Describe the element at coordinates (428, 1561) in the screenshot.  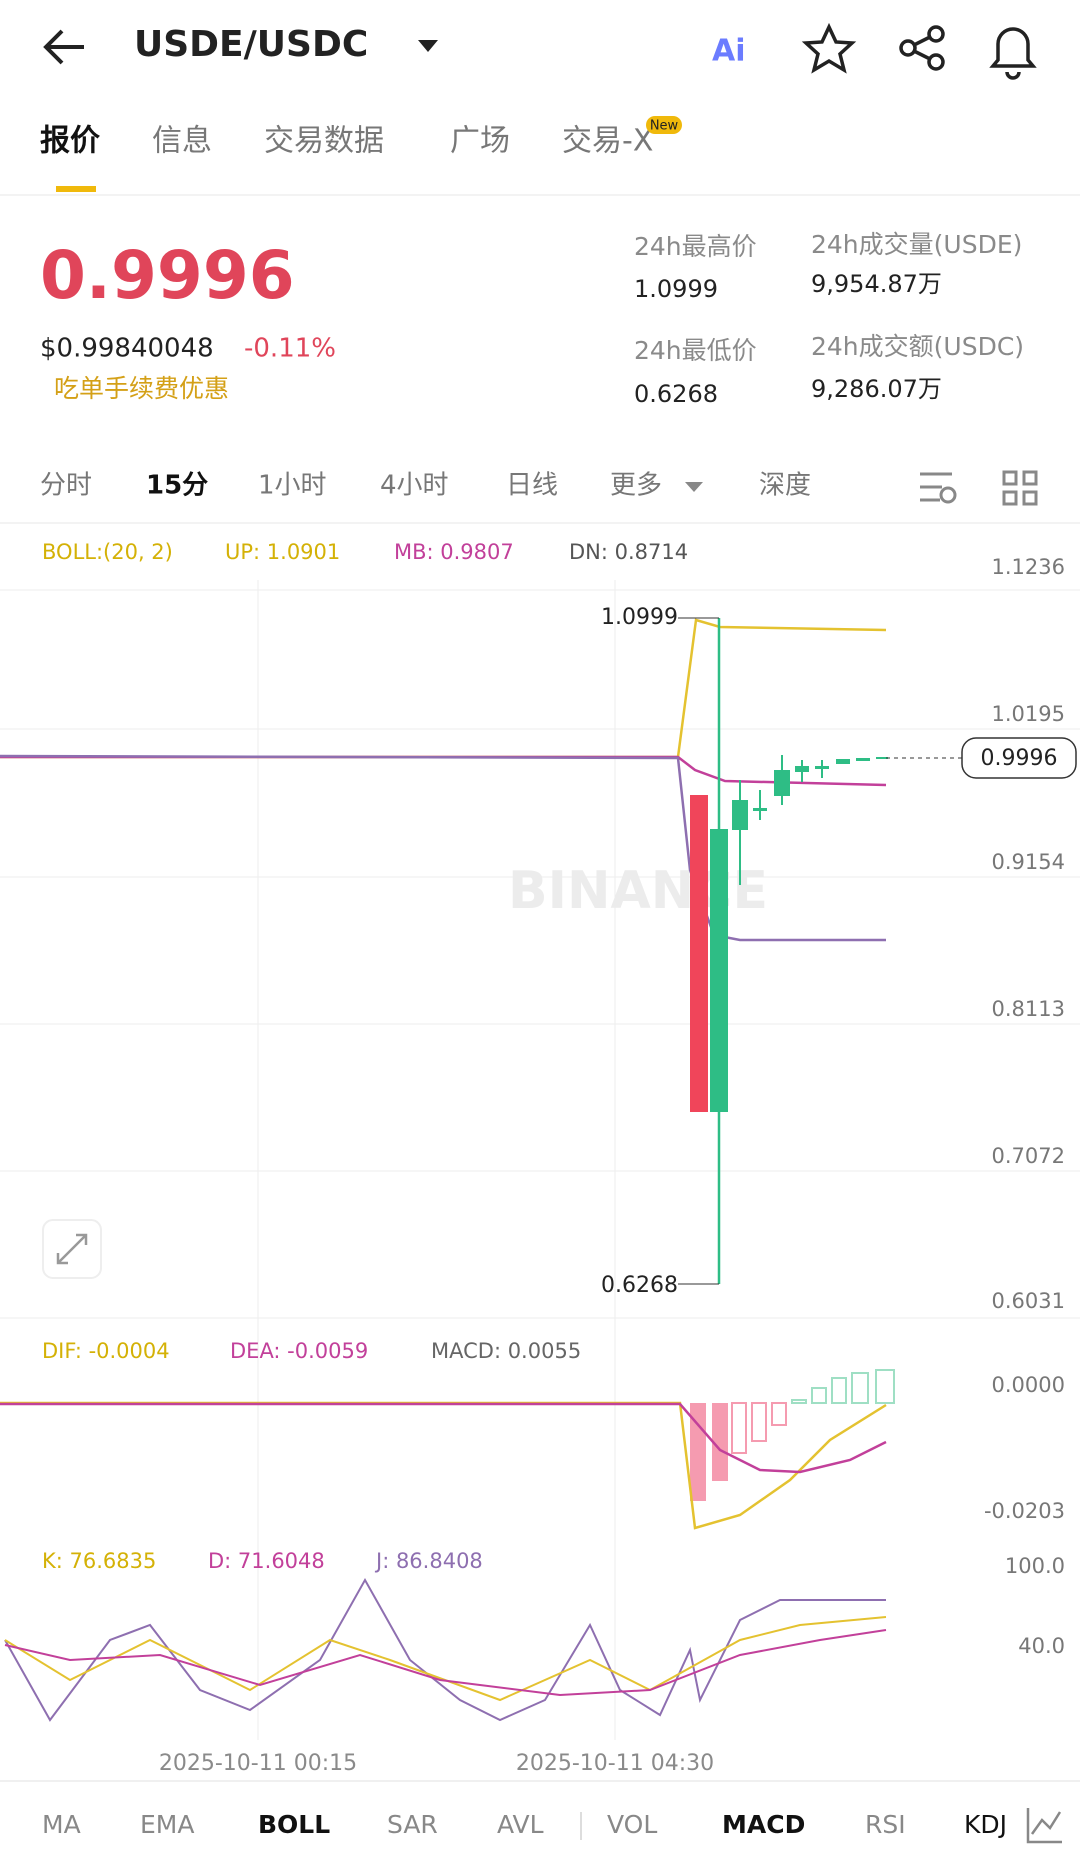
I see `kdj-j: J: 86.8408` at that location.